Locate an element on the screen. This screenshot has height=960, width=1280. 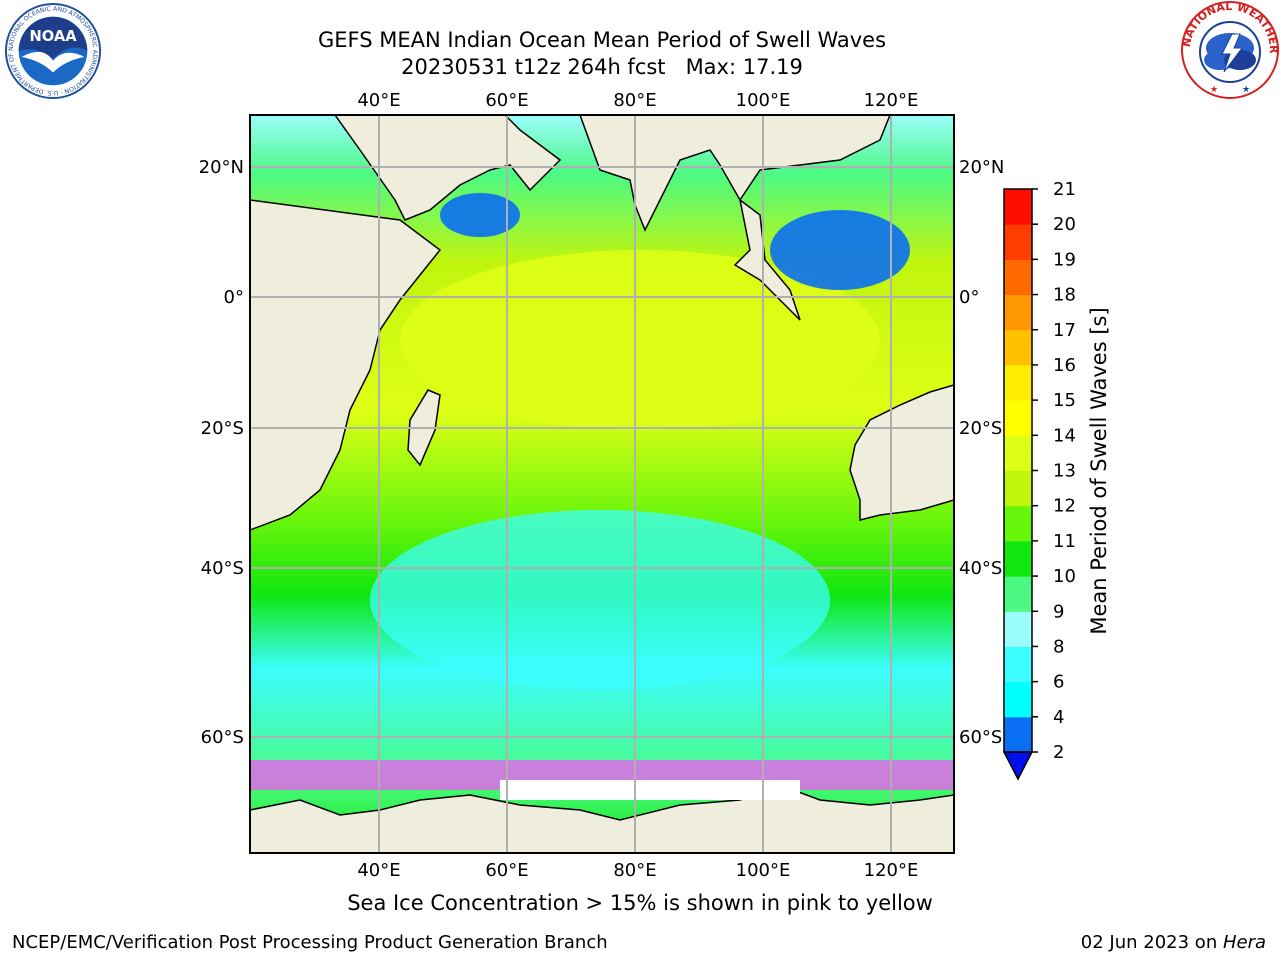
lon-label-bottom: 40°E is located at coordinates (378, 870).